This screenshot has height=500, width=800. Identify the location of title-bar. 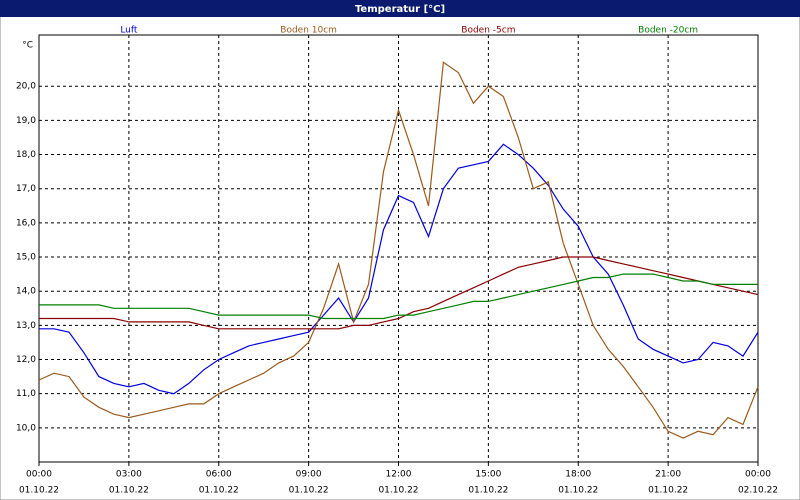
(400, 8).